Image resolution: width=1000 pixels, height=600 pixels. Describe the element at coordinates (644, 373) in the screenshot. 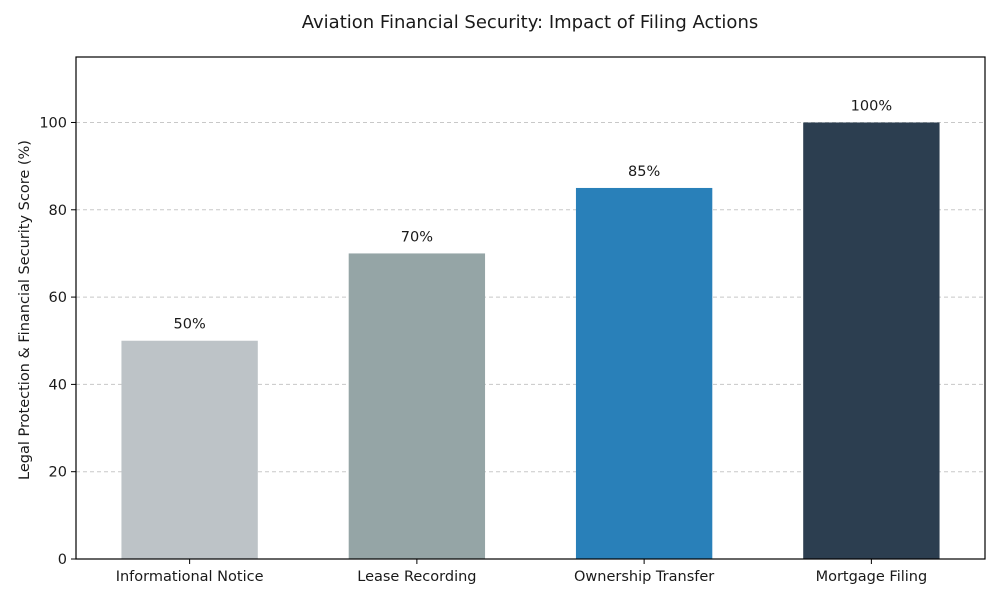

I see `bar-ownership-transfer` at that location.